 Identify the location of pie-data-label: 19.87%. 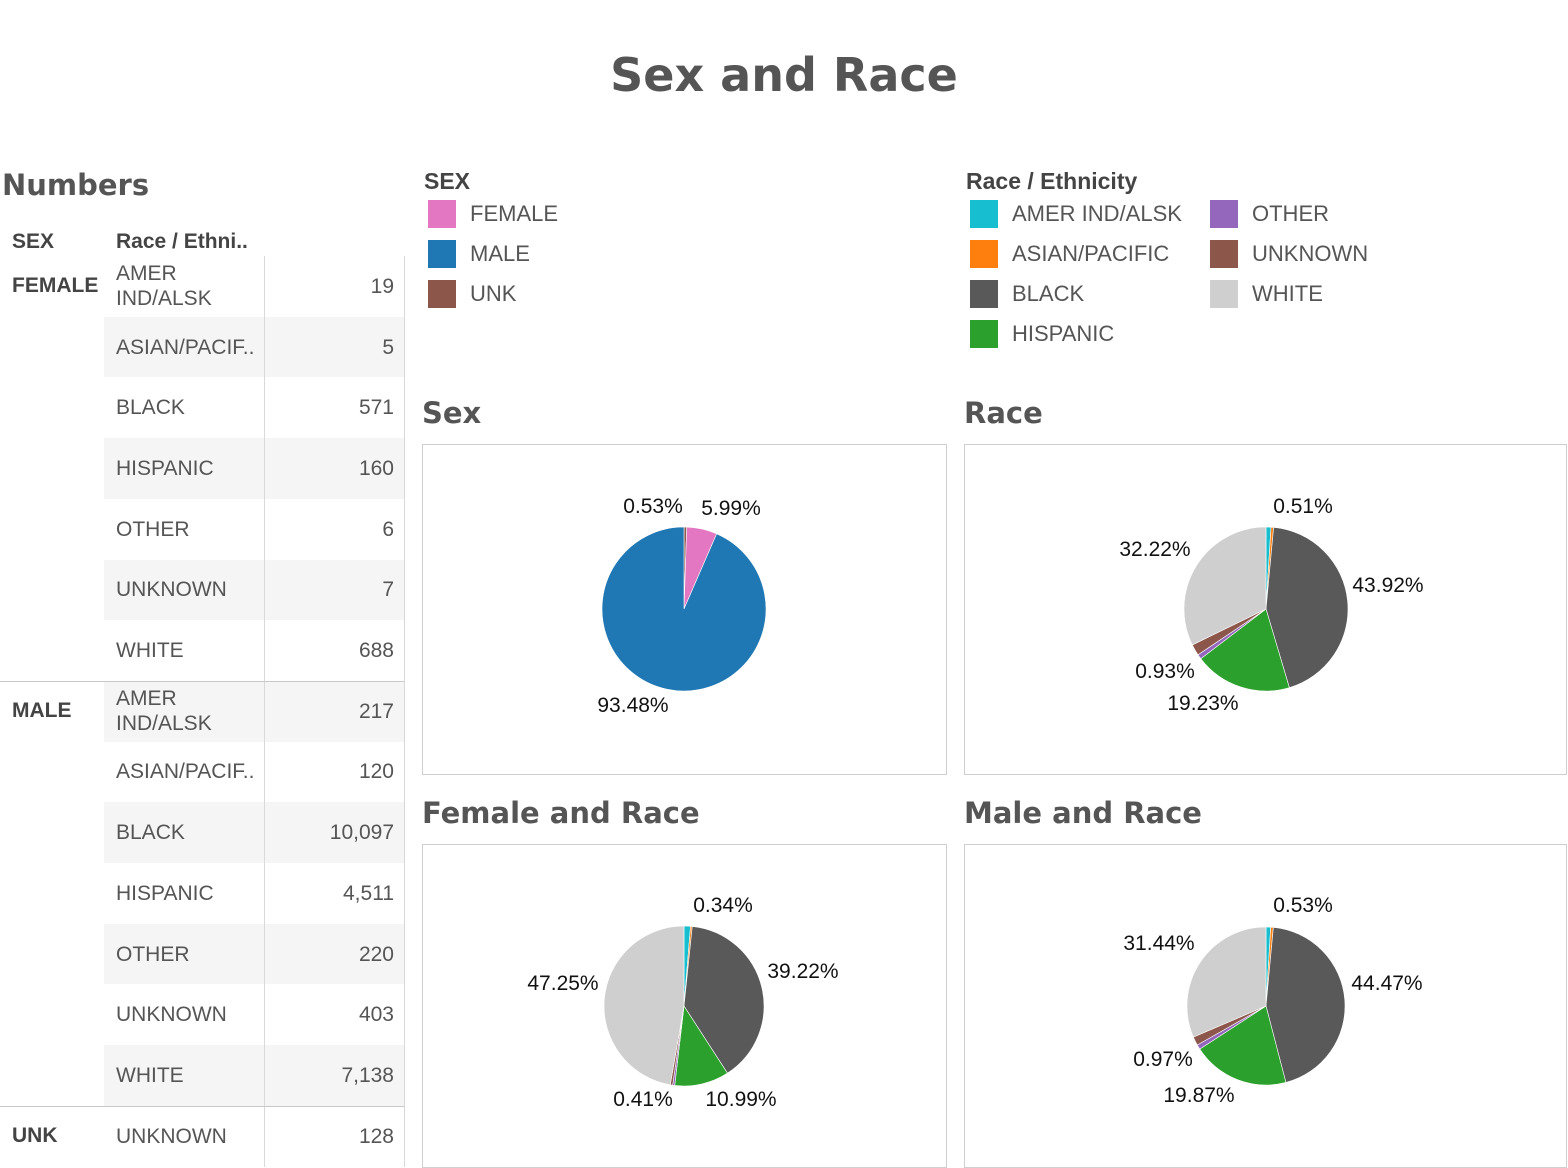
(1198, 1095).